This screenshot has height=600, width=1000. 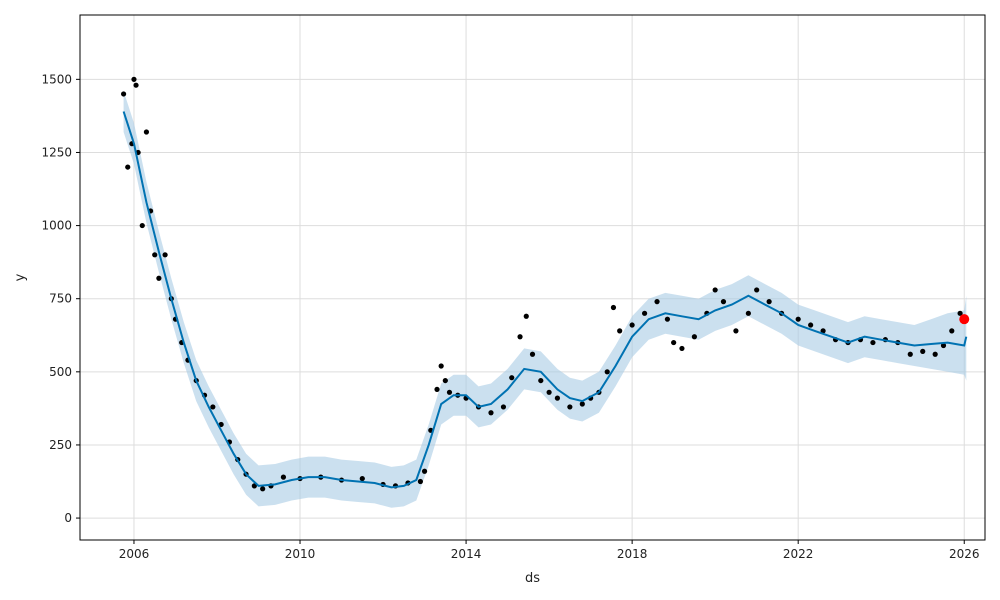 What do you see at coordinates (56, 79) in the screenshot?
I see `y-tick-label: 1500` at bounding box center [56, 79].